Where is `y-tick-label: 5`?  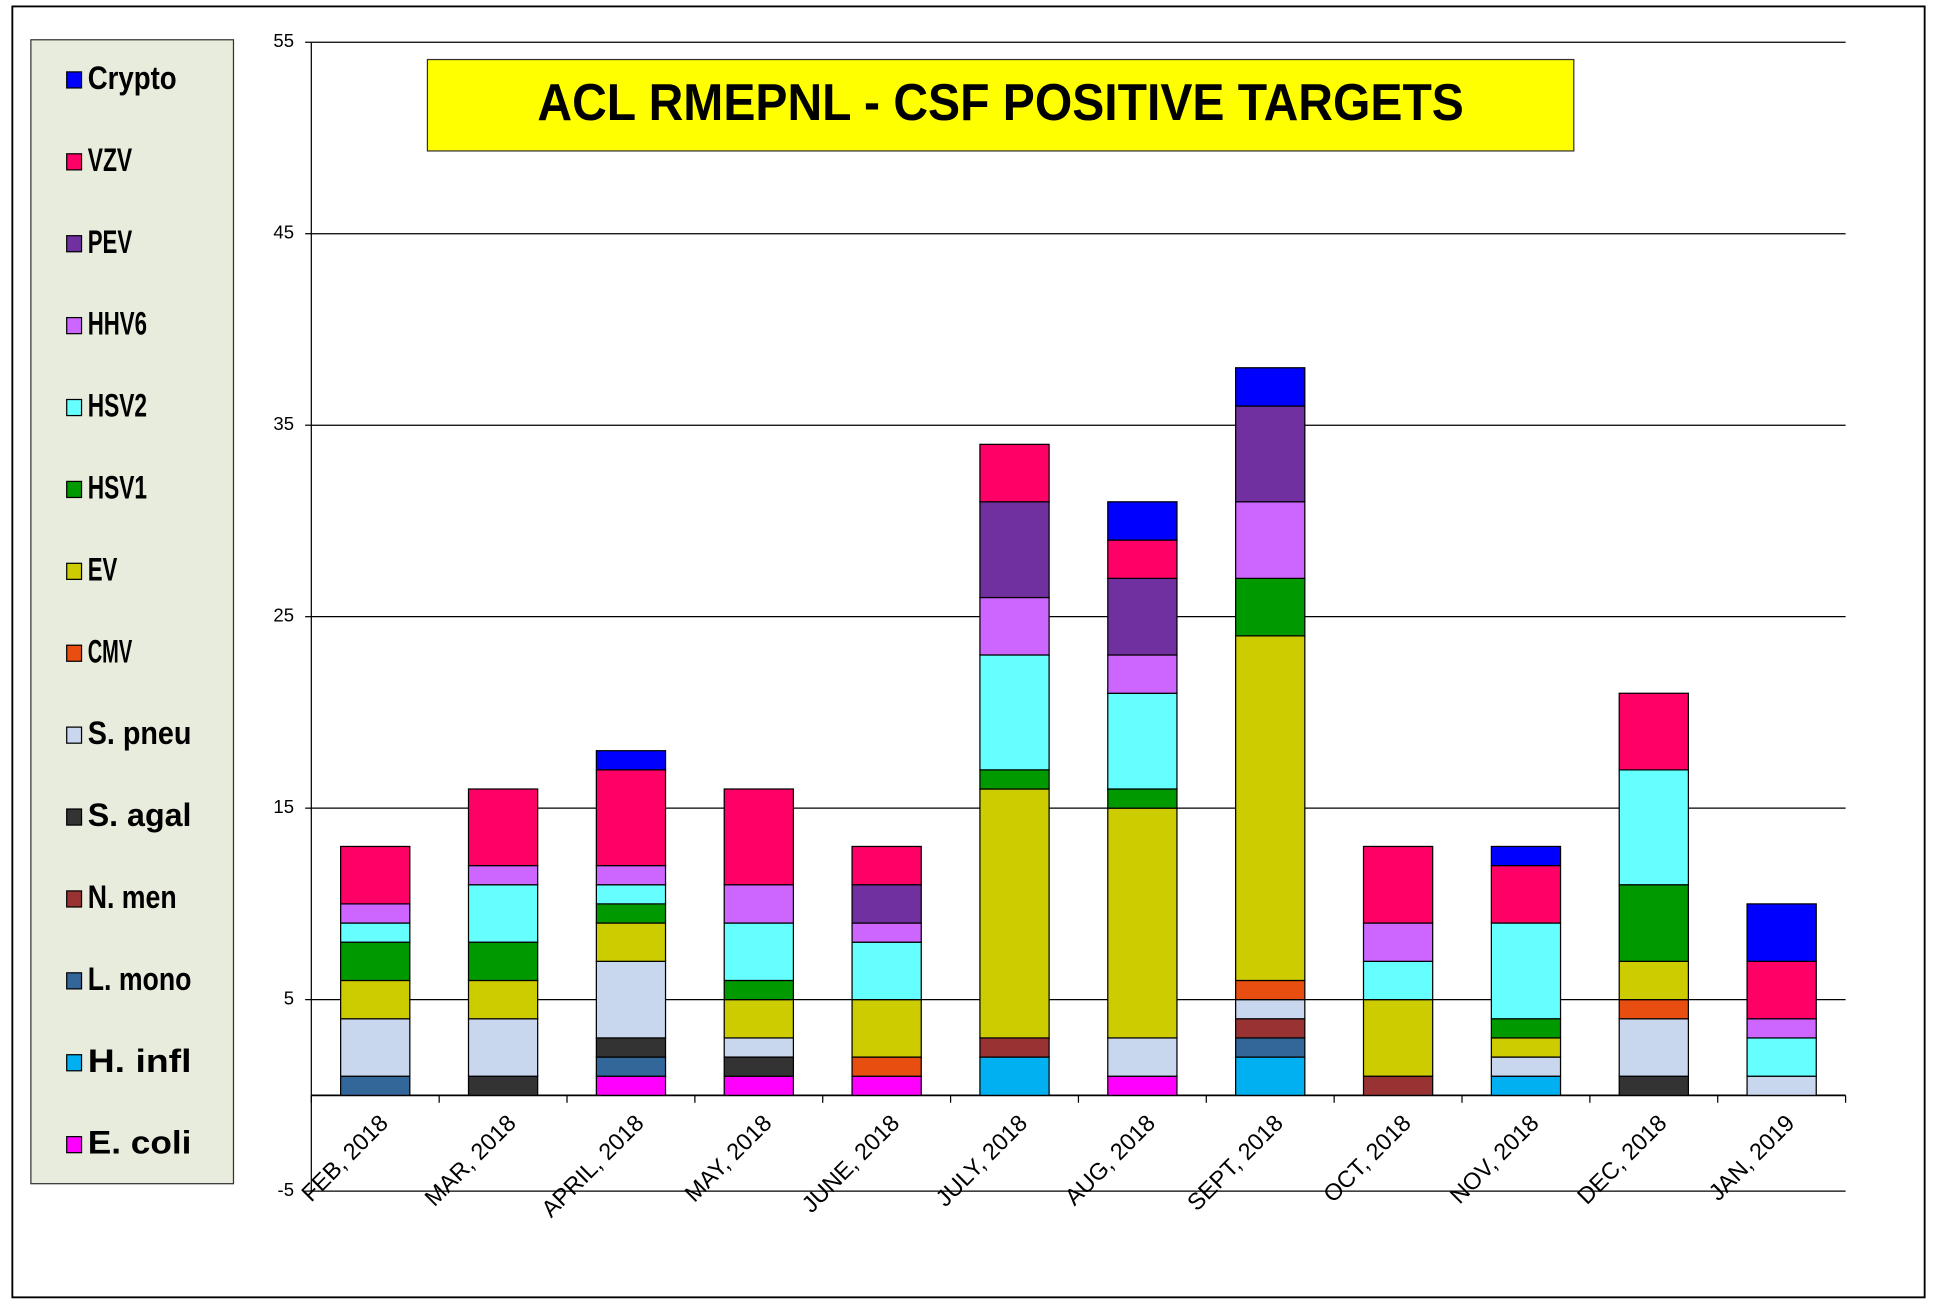
y-tick-label: 5 is located at coordinates (289, 998).